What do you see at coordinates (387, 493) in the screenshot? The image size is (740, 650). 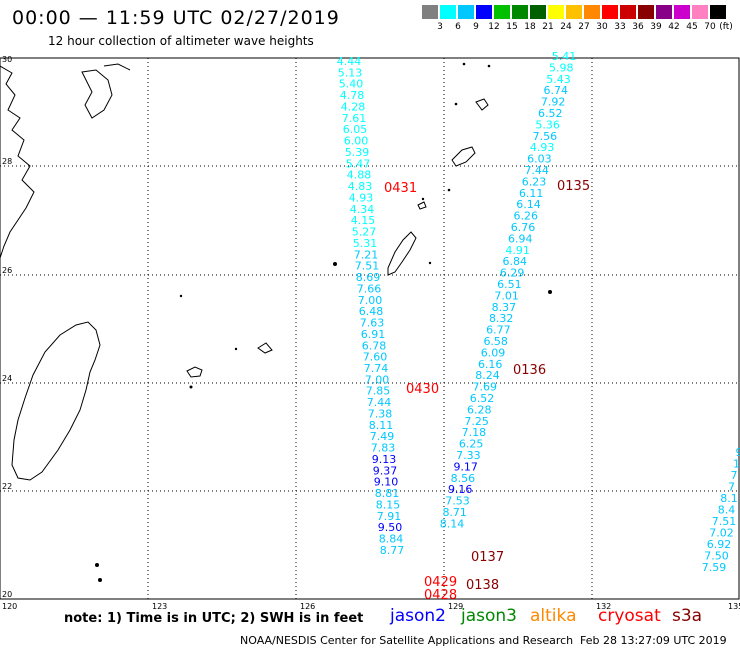 I see `wave-height-value: 8.81` at bounding box center [387, 493].